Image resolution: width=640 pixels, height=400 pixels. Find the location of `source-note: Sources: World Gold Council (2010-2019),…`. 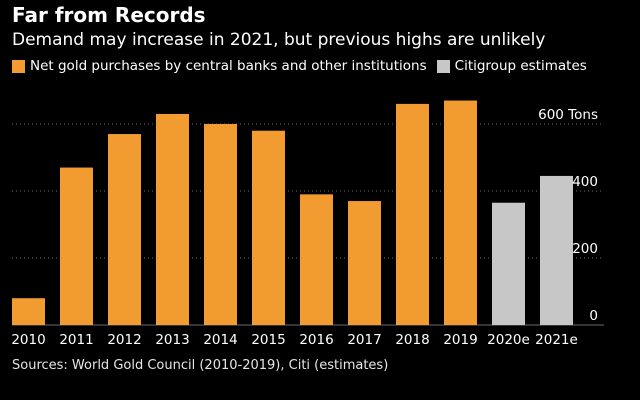

source-note: Sources: World Gold Council (2010-2019),… is located at coordinates (200, 365).